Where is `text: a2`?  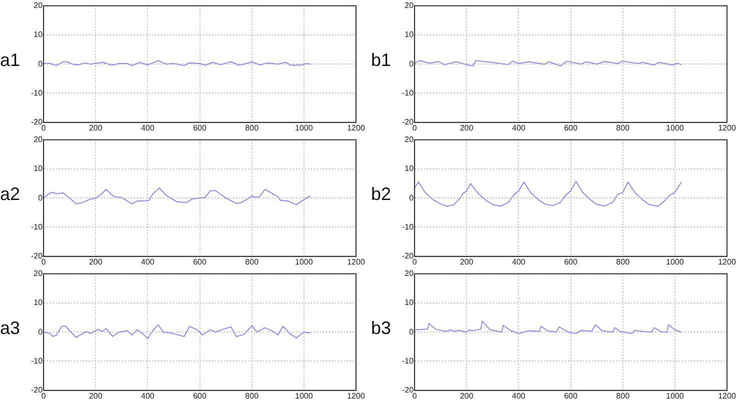
text: a2 is located at coordinates (10, 194).